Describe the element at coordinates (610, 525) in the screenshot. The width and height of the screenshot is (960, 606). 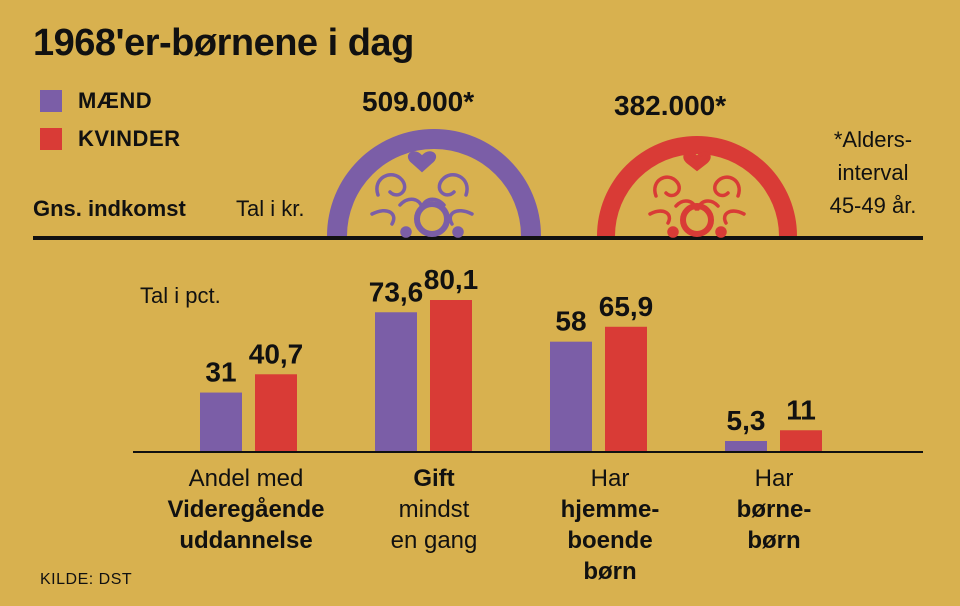
I see `category-label-children: Har hjemme- boende børn` at that location.